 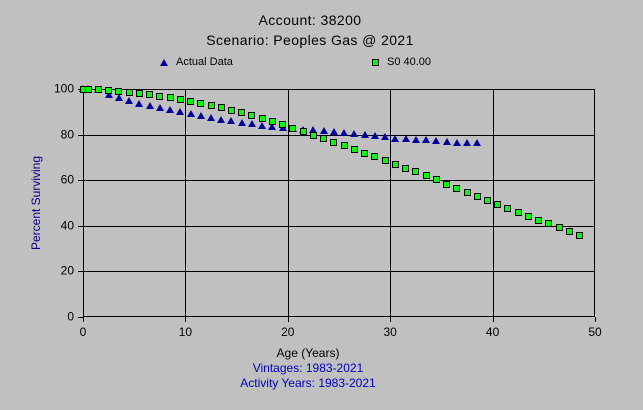 I want to click on x-axis-tick-label: 30, so click(x=390, y=332).